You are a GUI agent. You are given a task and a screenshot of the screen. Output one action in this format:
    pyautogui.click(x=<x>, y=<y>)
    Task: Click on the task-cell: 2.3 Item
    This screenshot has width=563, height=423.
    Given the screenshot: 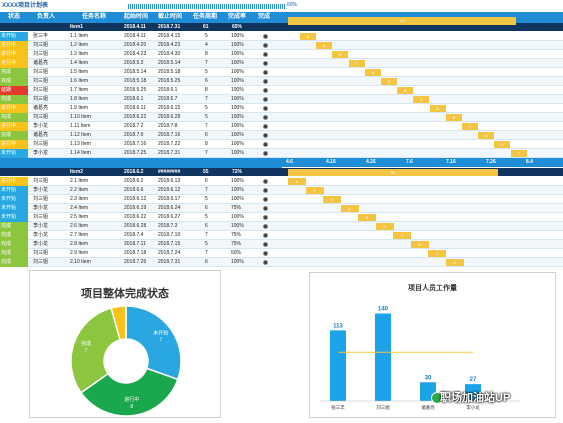 What is the action you would take?
    pyautogui.click(x=79, y=199)
    